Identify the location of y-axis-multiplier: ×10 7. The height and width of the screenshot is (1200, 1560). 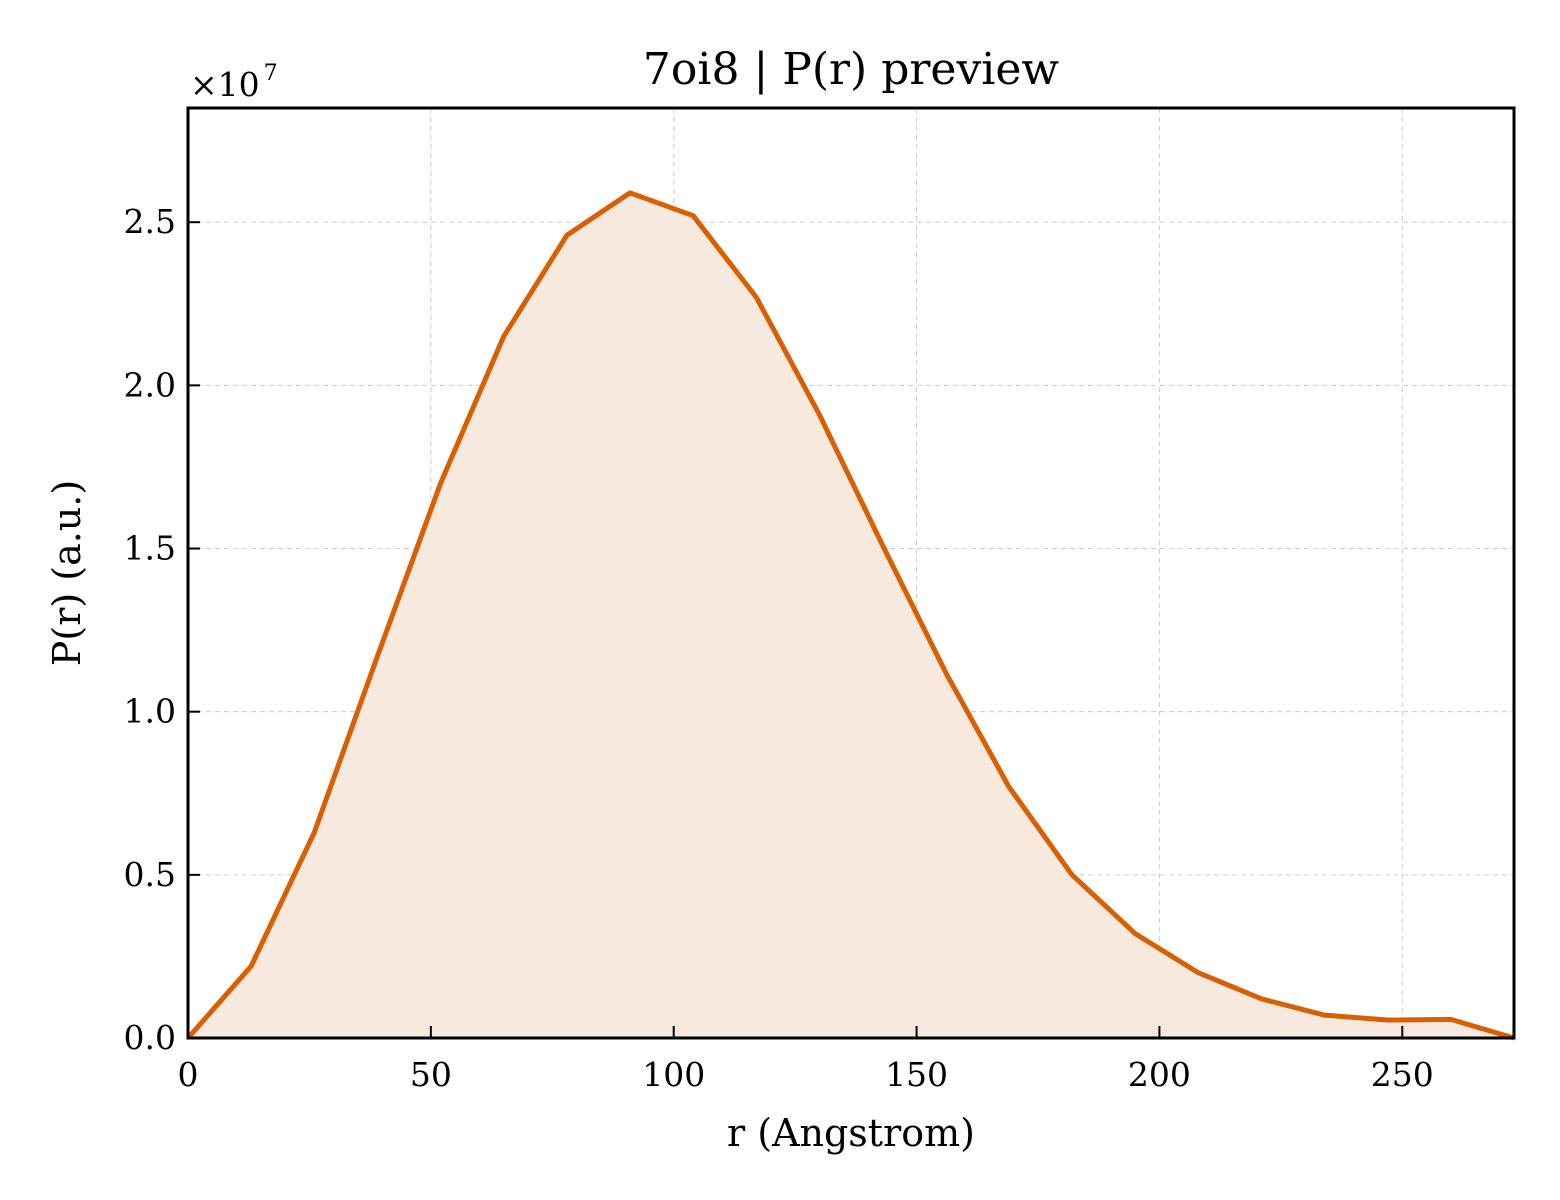
(234, 82).